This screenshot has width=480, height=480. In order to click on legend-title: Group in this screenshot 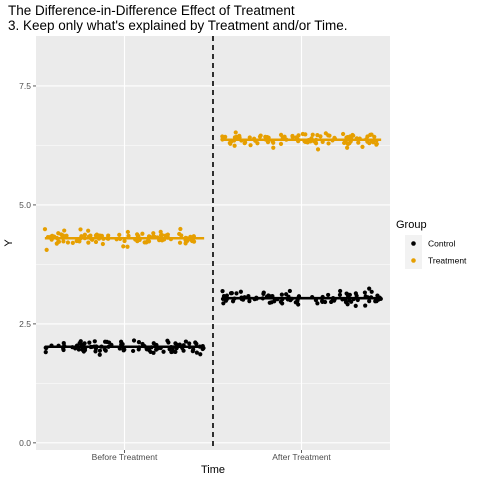, I will do `click(411, 225)`.